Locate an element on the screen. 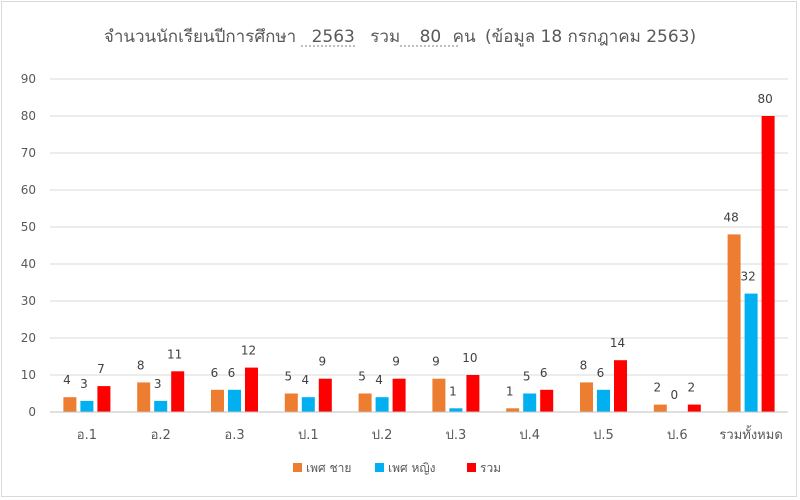 Image resolution: width=800 pixels, height=500 pixels. data-label: 12 is located at coordinates (248, 351).